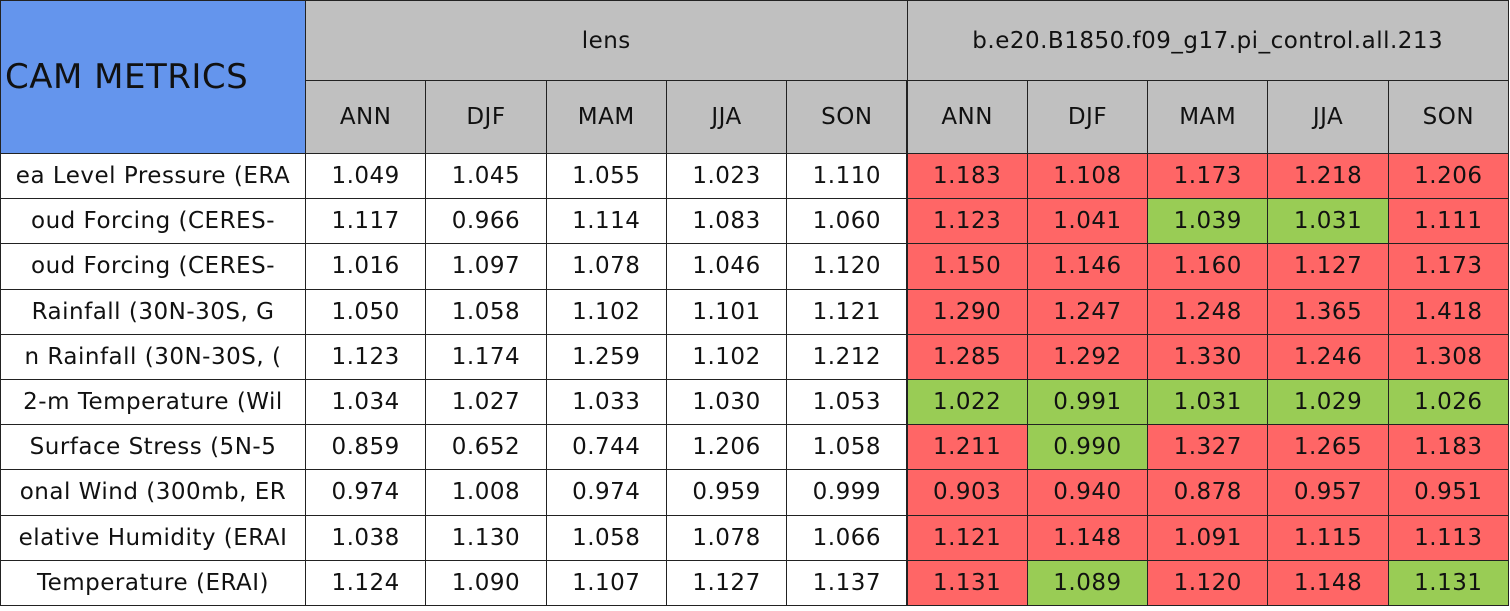 The height and width of the screenshot is (611, 1510). What do you see at coordinates (153, 537) in the screenshot?
I see `row-label: elative Humidity (ERAI` at bounding box center [153, 537].